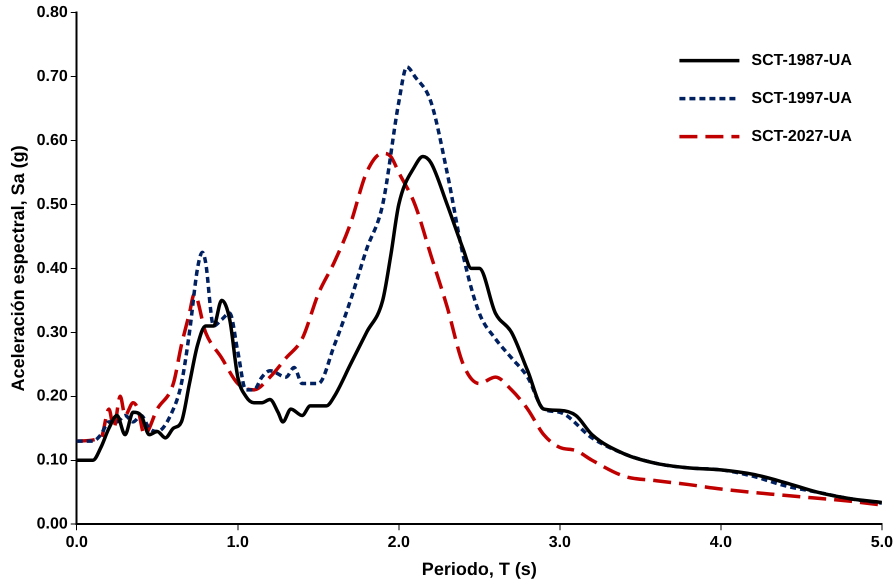  What do you see at coordinates (801, 61) in the screenshot?
I see `legend-label: SCT-1987-UA` at bounding box center [801, 61].